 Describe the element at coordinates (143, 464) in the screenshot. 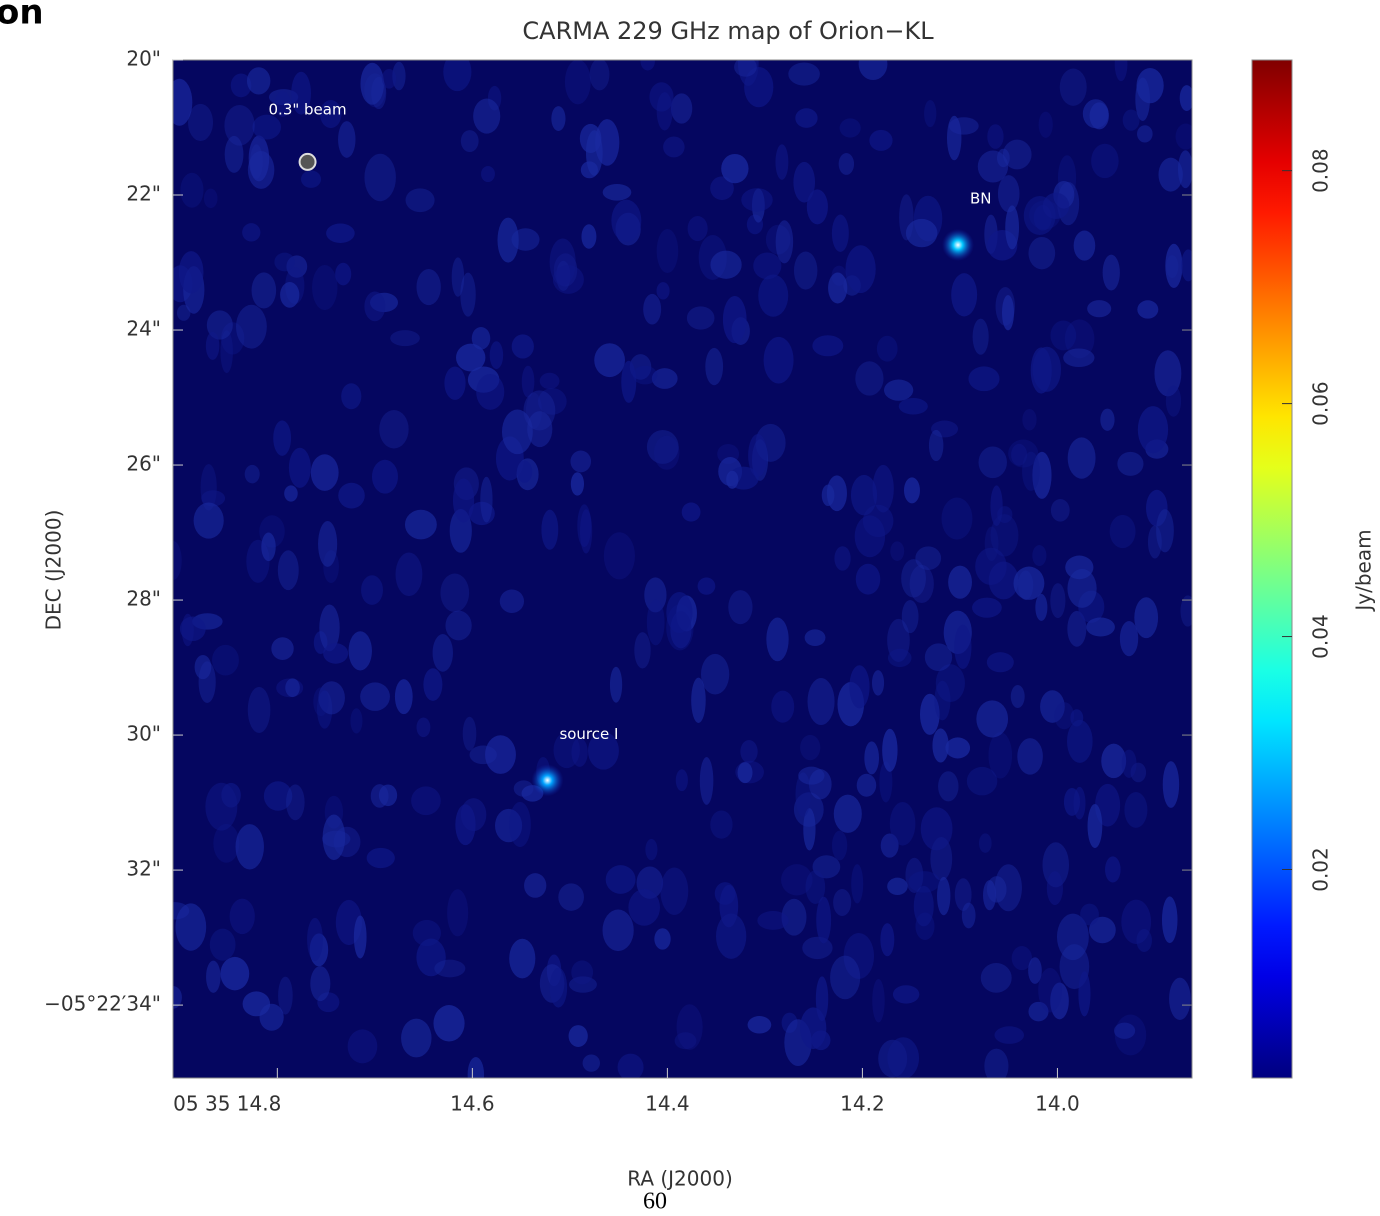

I see `y-tick-label: 26"` at that location.